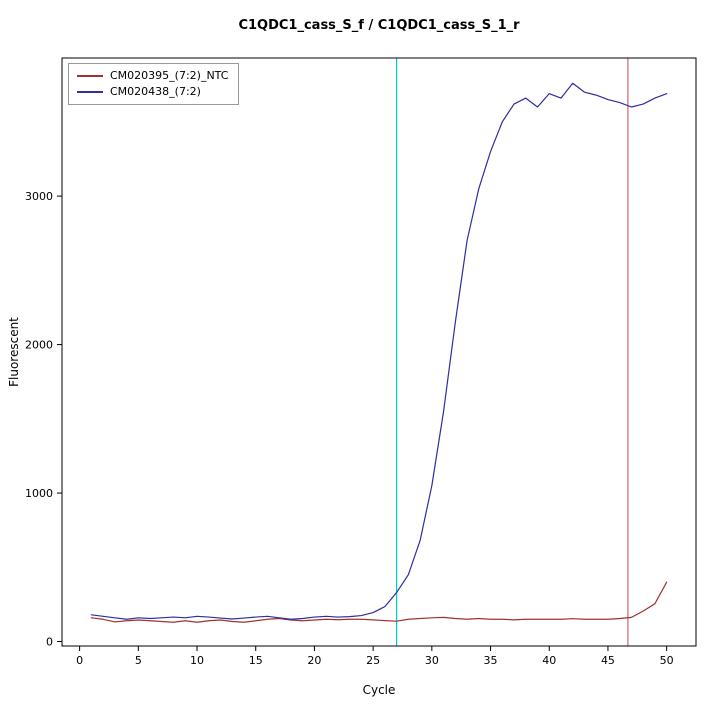  I want to click on legend-label-ntc: CM020395_(7:2)_NTC, so click(169, 75).